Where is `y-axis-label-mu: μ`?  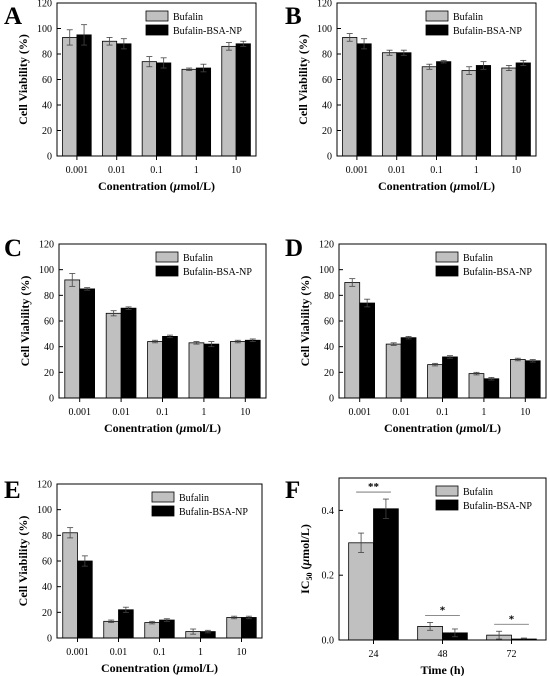
y-axis-label-mu: μ is located at coordinates (305, 563).